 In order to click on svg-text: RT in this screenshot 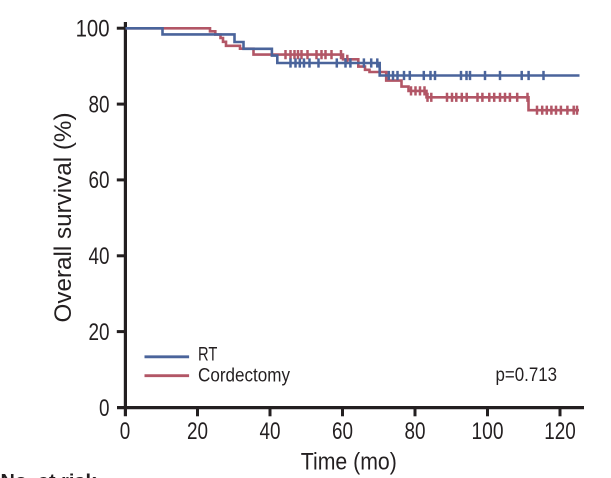, I will do `click(208, 355)`.